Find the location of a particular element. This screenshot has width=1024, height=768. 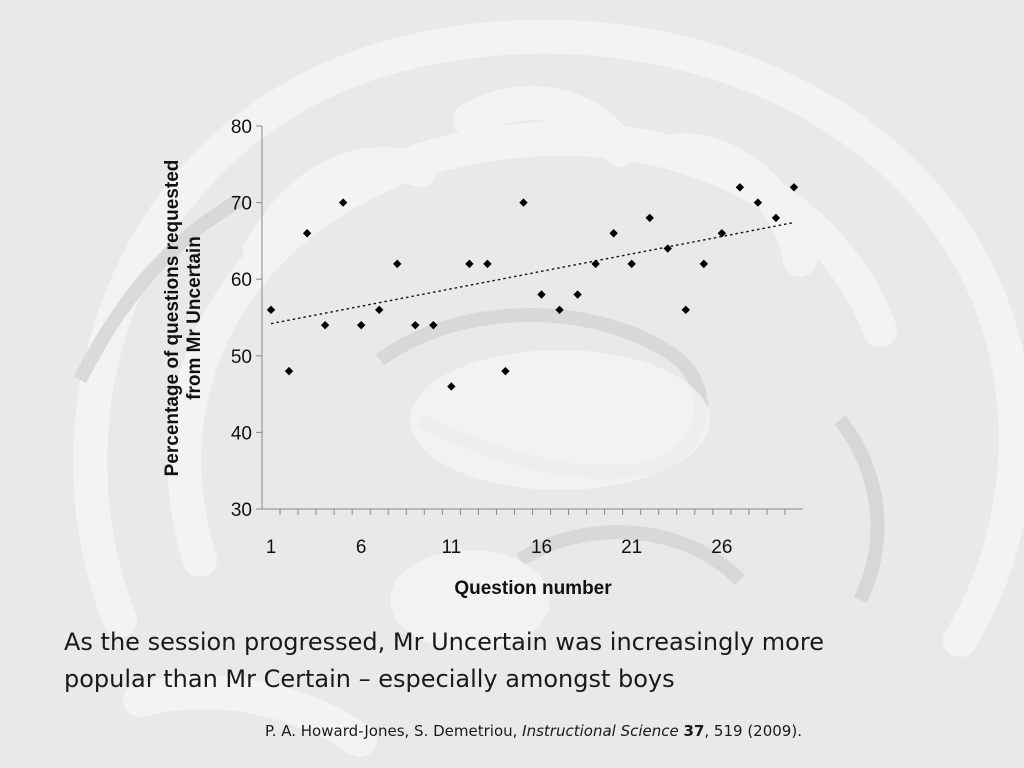

y-ticks: 30 40 50 60 70 80 is located at coordinates (246, 319).